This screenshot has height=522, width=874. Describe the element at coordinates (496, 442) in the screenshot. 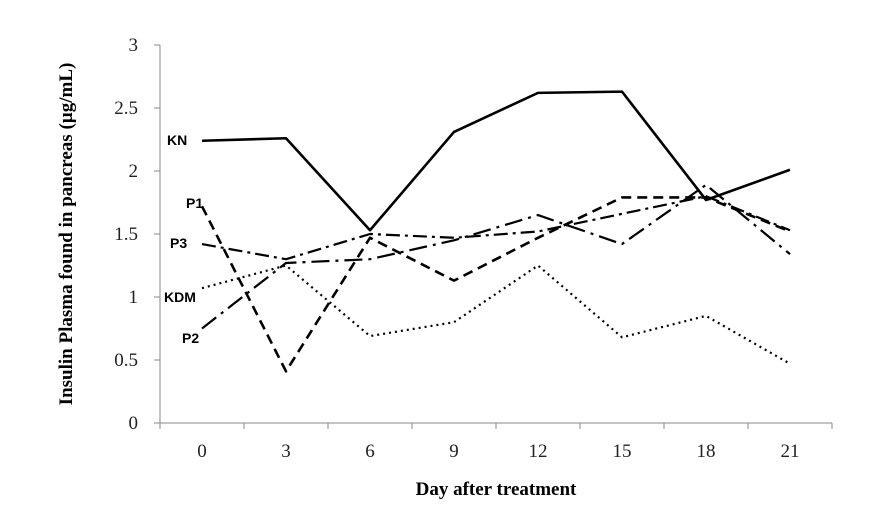

I see `x-ticks: 0 3 6 9 12 15 18 21` at that location.